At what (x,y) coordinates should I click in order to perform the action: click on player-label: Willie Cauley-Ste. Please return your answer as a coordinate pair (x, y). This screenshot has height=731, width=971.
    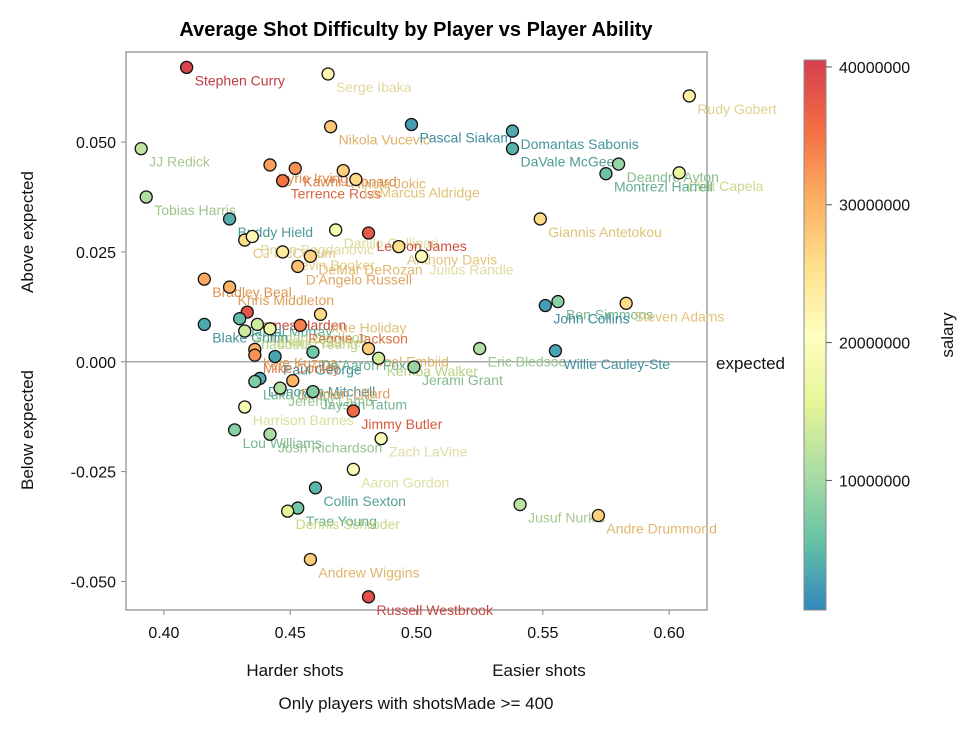
    Looking at the image, I should click on (616, 364).